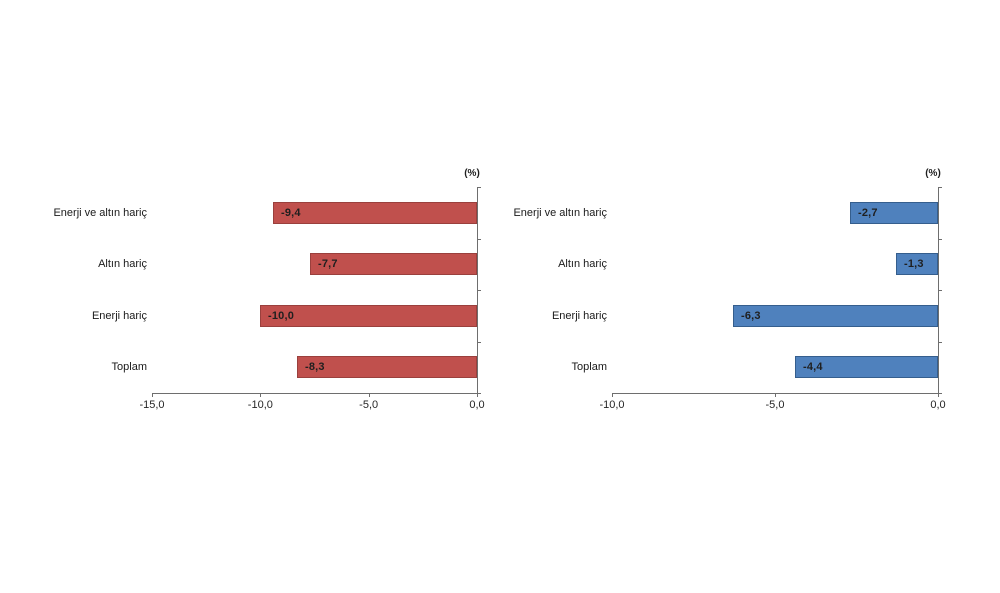  What do you see at coordinates (281, 315) in the screenshot?
I see `bar-value-label: -10,0` at bounding box center [281, 315].